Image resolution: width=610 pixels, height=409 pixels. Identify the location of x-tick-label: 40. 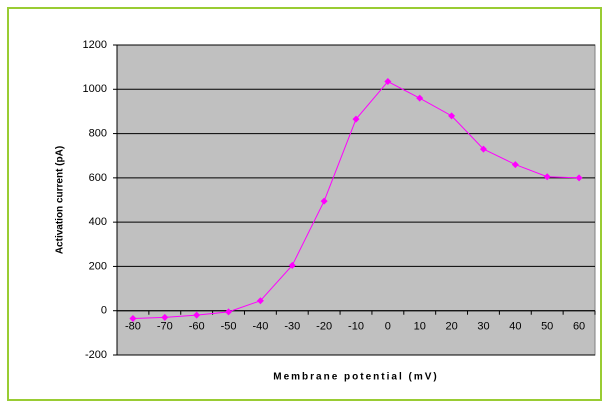
(515, 327).